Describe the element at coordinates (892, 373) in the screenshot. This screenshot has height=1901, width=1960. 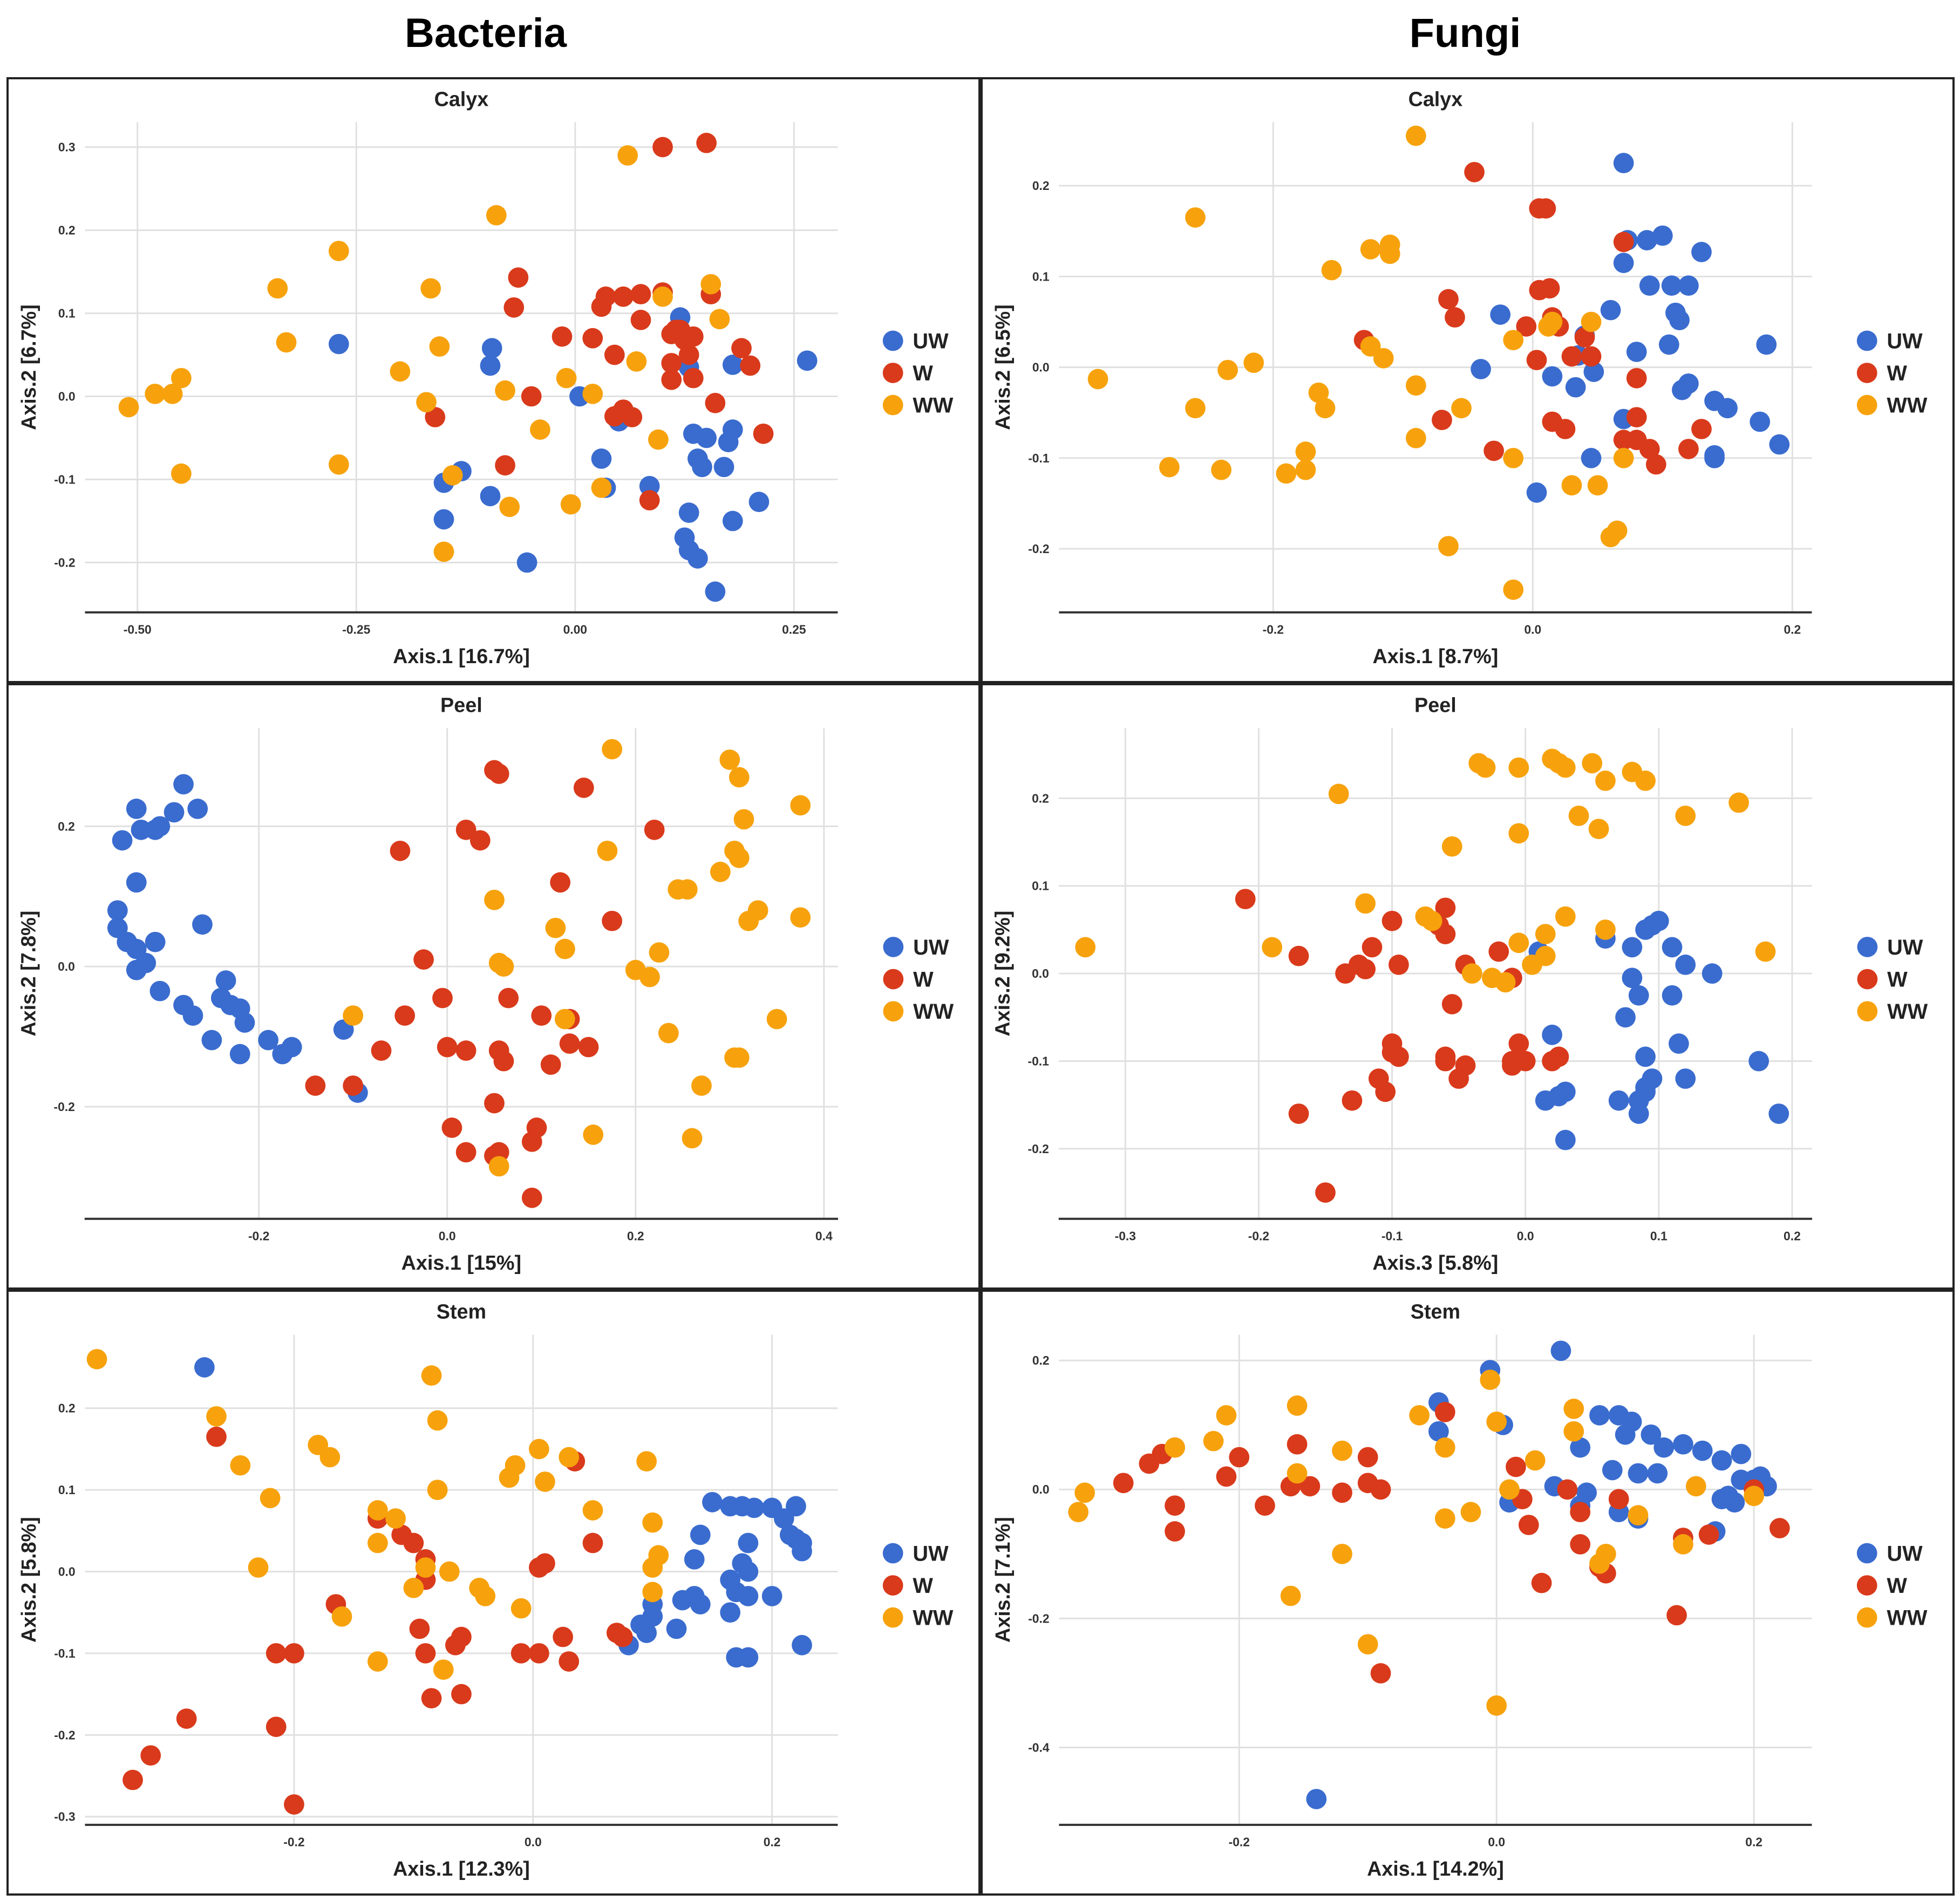
I see `legend-marker-w` at that location.